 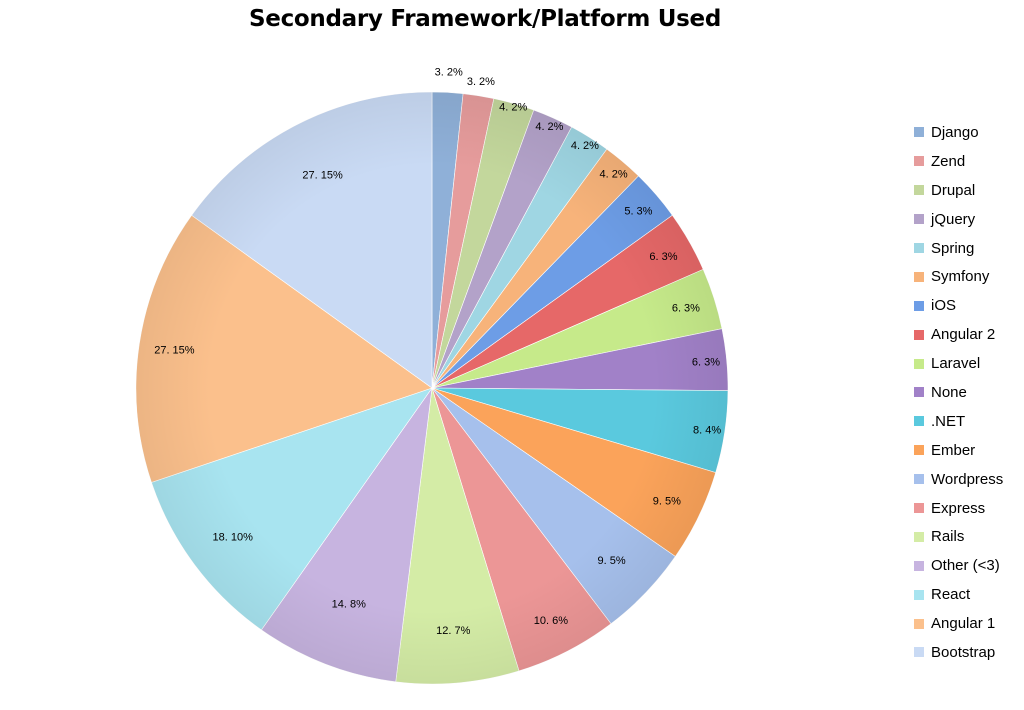 I want to click on legend-item: Express, so click(x=969, y=508).